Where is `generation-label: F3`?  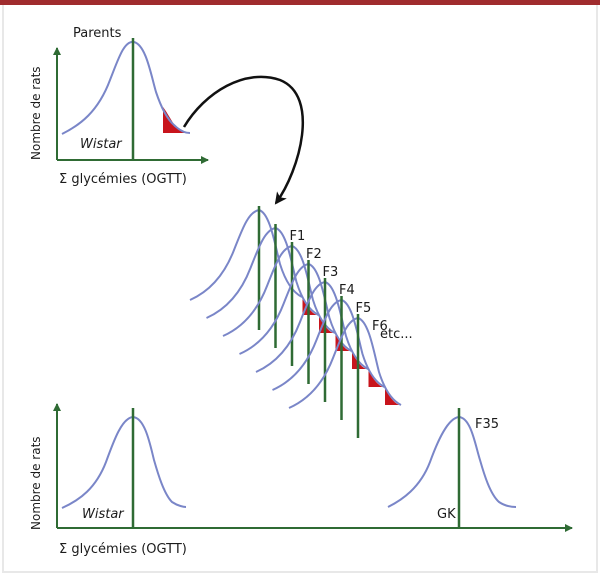 generation-label: F3 is located at coordinates (331, 272).